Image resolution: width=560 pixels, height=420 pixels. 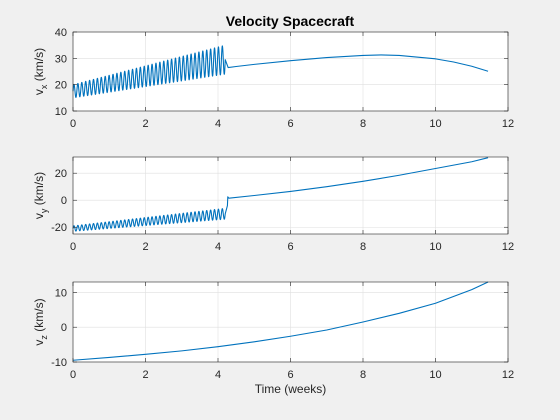 I want to click on x-axis-label: Time (weeks), so click(x=291, y=389).